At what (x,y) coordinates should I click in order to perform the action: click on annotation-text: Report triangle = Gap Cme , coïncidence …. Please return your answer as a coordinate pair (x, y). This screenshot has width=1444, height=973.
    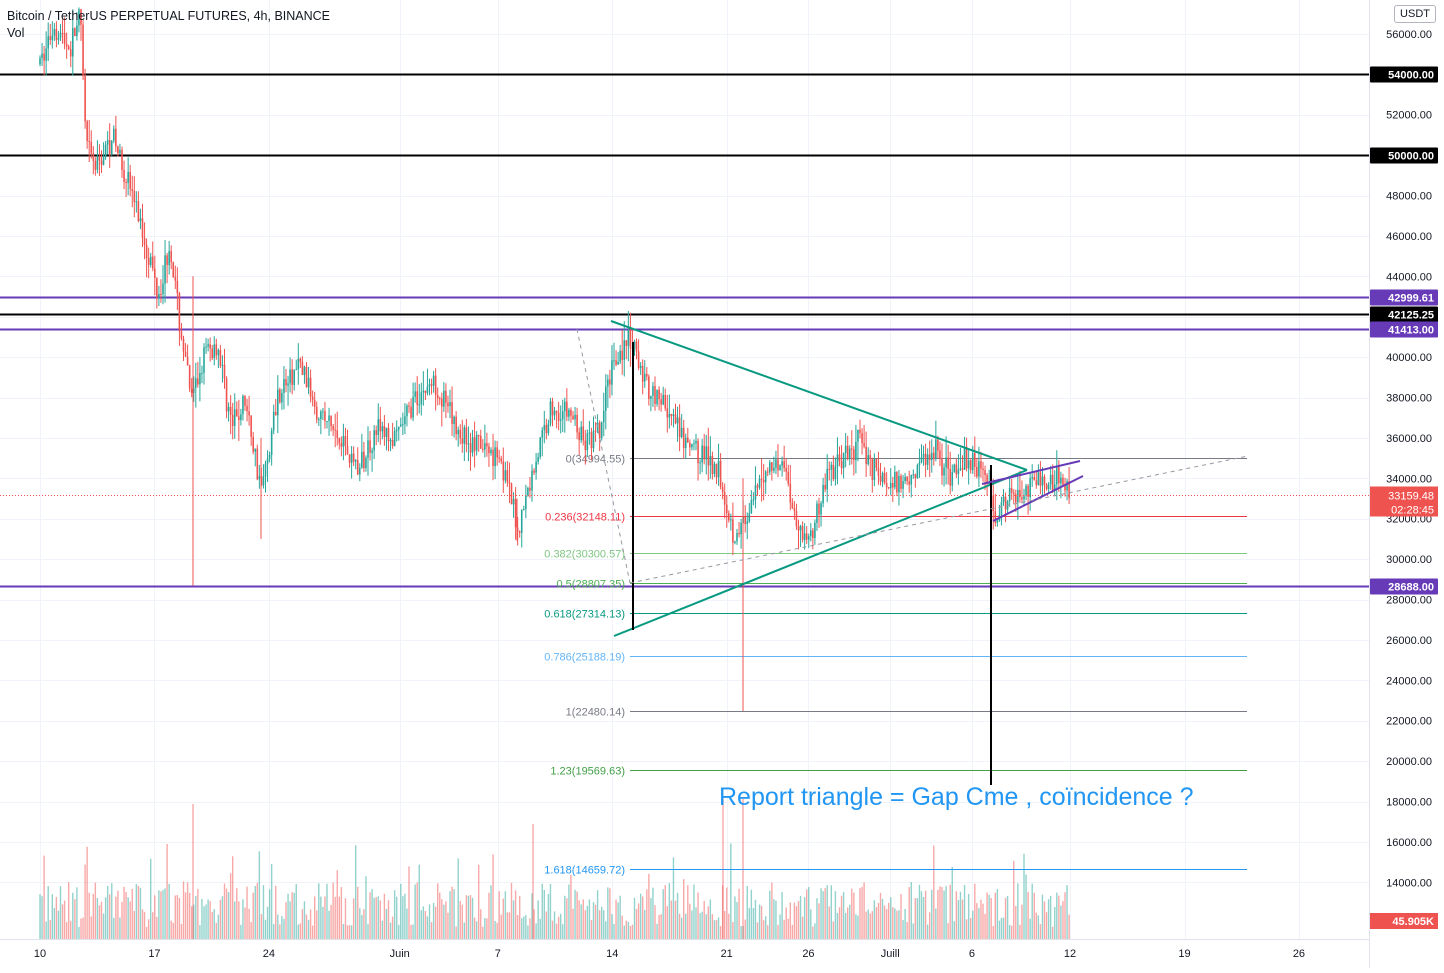
    Looking at the image, I should click on (956, 797).